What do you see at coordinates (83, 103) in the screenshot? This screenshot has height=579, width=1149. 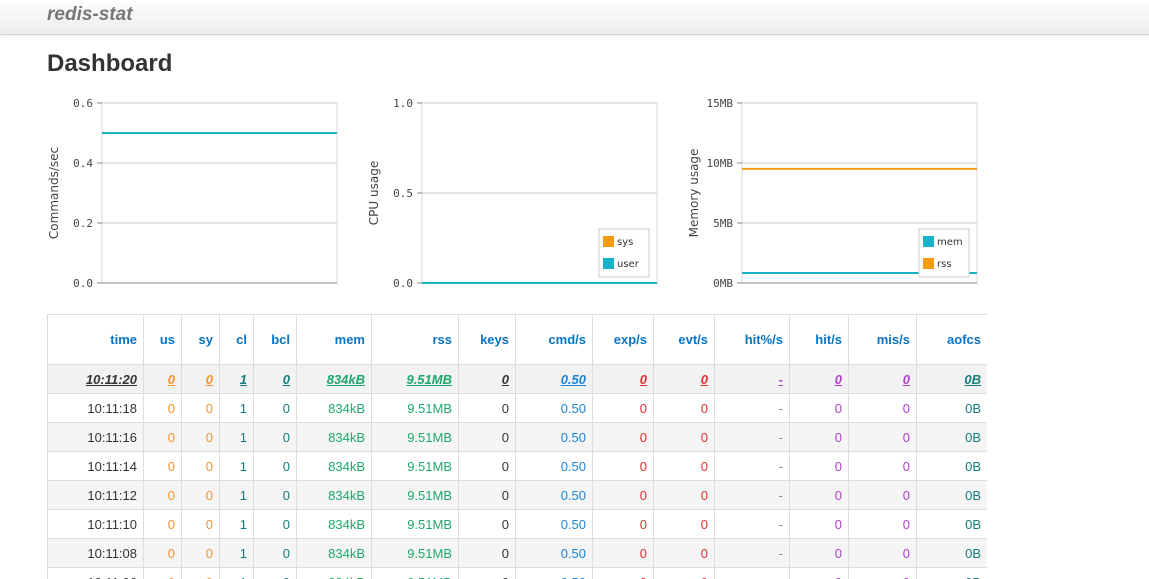 I see `y-tick-label: 0.6` at bounding box center [83, 103].